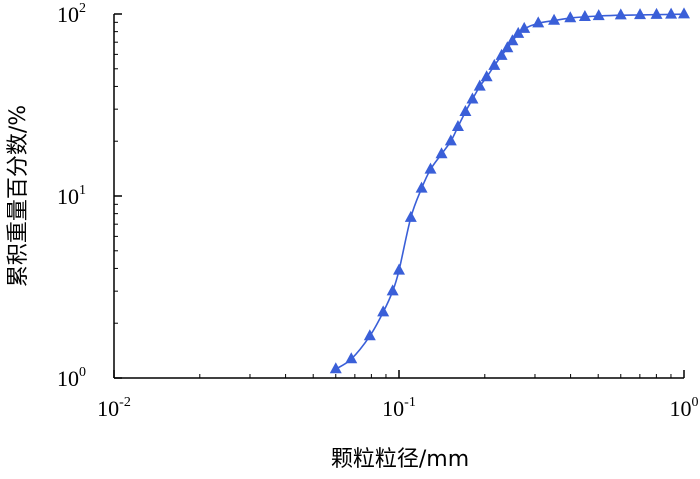  I want to click on x-tick-label: 10⁻¹, so click(399, 408).